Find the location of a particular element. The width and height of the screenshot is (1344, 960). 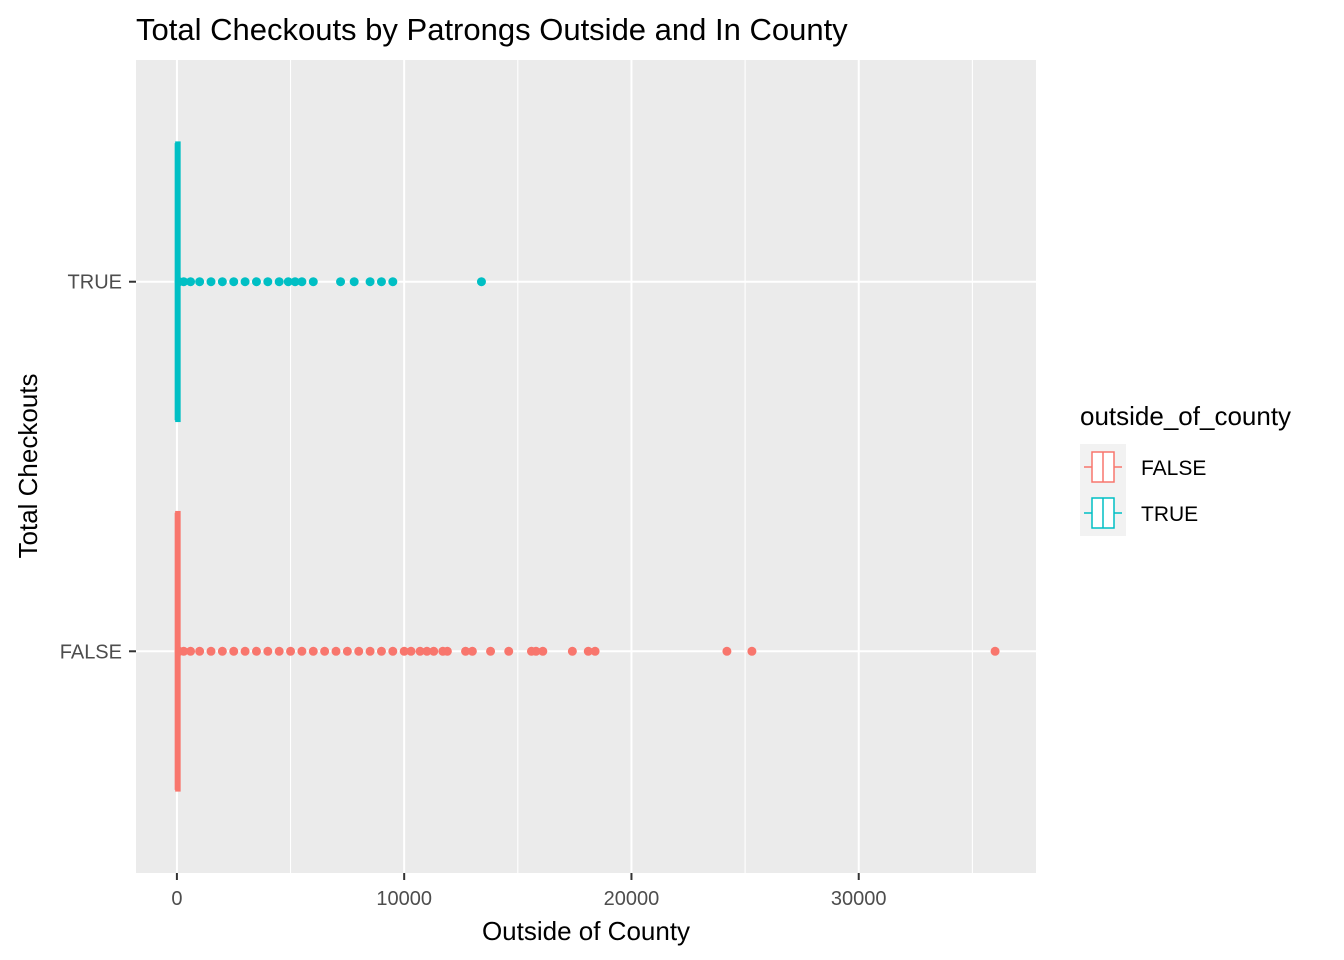

boxplot-true is located at coordinates (330, 282).